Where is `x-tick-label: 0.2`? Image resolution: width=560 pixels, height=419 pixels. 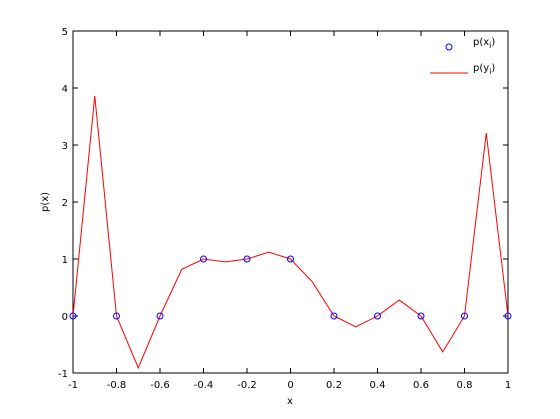 x-tick-label: 0.2 is located at coordinates (334, 385).